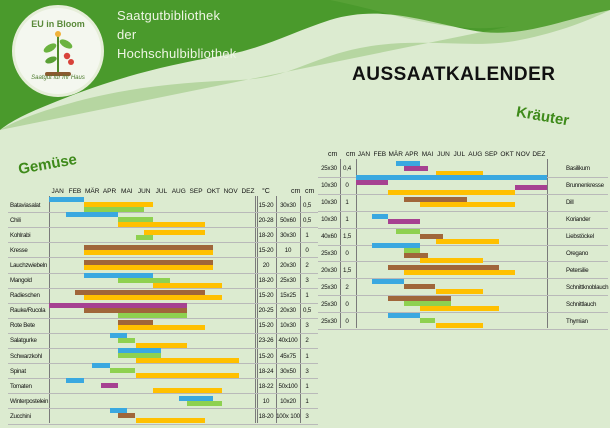 The height and width of the screenshot is (428, 610). I want to click on row-label: Liebstöckel, so click(580, 237).